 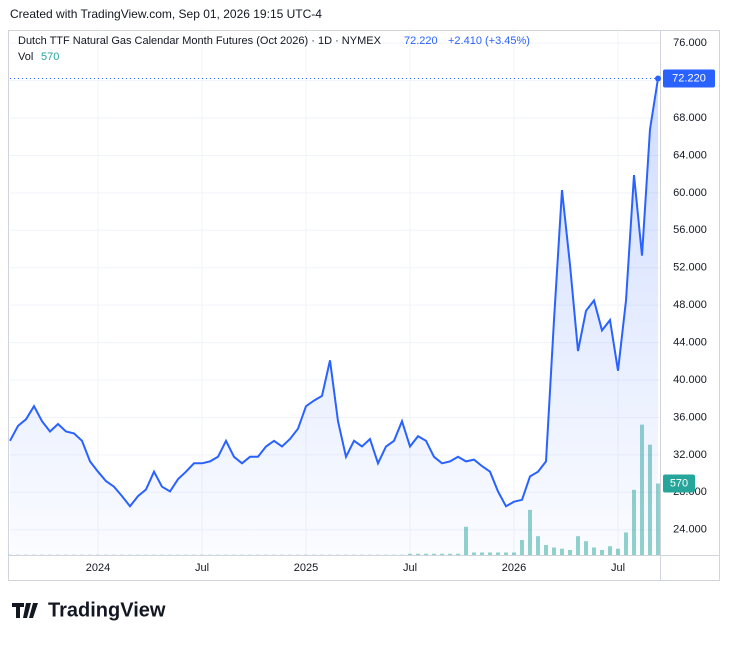 What do you see at coordinates (690, 380) in the screenshot?
I see `y-tick-label: 40.000` at bounding box center [690, 380].